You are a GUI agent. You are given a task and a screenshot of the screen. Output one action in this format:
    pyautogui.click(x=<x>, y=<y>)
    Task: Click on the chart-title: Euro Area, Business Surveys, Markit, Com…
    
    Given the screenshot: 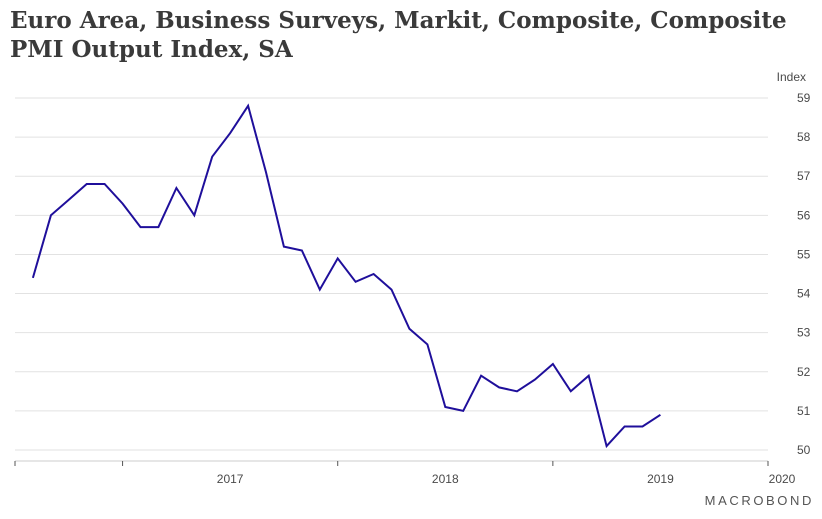 What is the action you would take?
    pyautogui.click(x=398, y=35)
    